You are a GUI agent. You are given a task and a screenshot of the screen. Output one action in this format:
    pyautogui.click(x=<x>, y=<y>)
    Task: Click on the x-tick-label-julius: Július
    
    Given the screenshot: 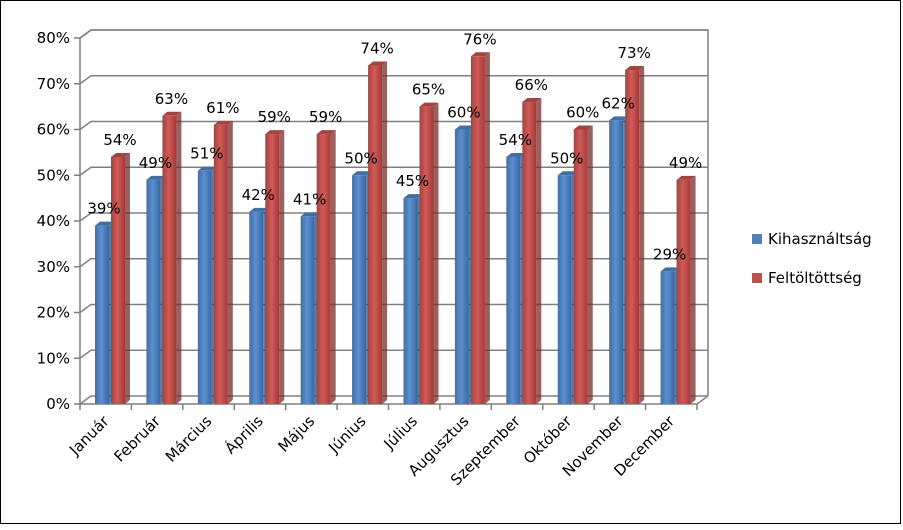 What is the action you would take?
    pyautogui.click(x=401, y=433)
    